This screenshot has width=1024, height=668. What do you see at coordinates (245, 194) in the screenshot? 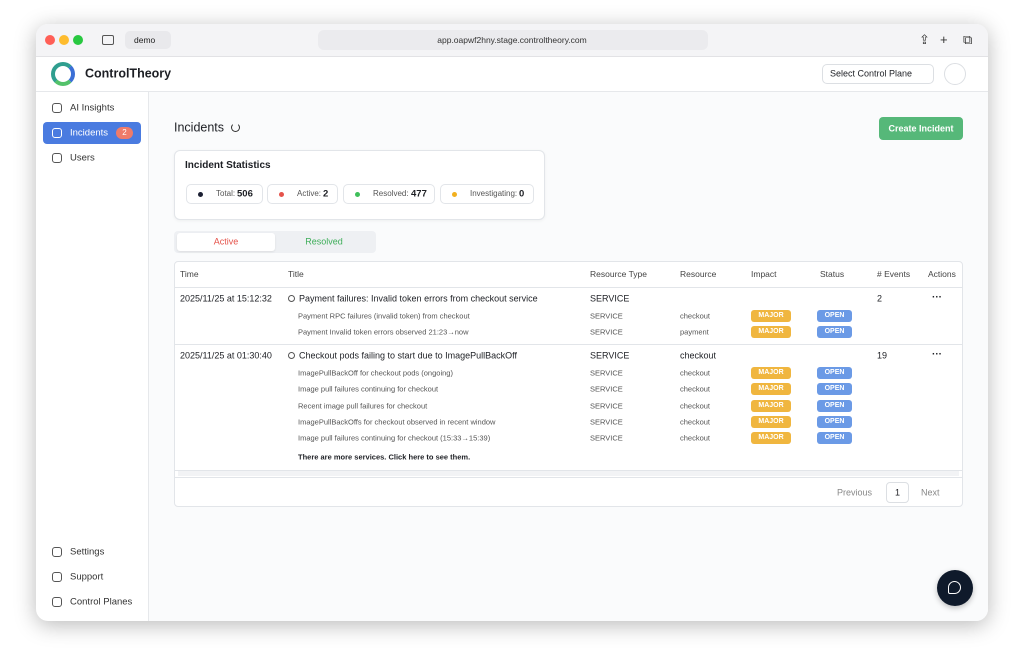
I see `stat-value: 506` at bounding box center [245, 194].